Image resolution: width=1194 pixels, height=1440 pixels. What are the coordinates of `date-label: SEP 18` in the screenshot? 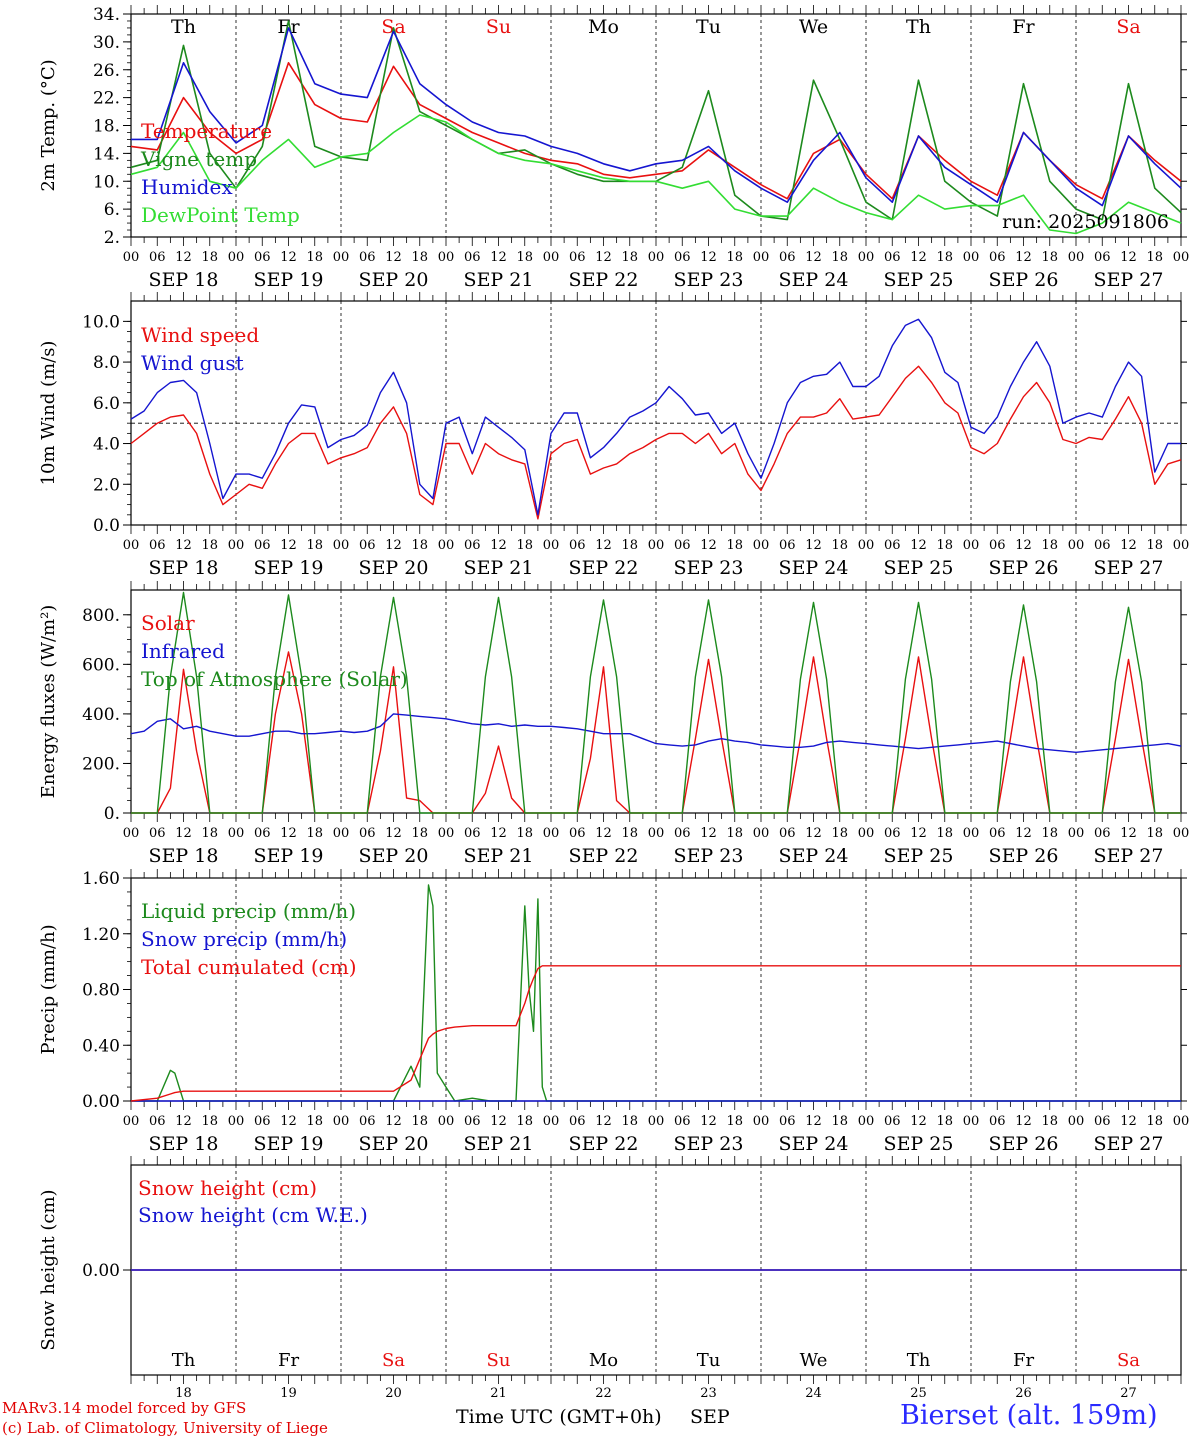 It's located at (184, 1144).